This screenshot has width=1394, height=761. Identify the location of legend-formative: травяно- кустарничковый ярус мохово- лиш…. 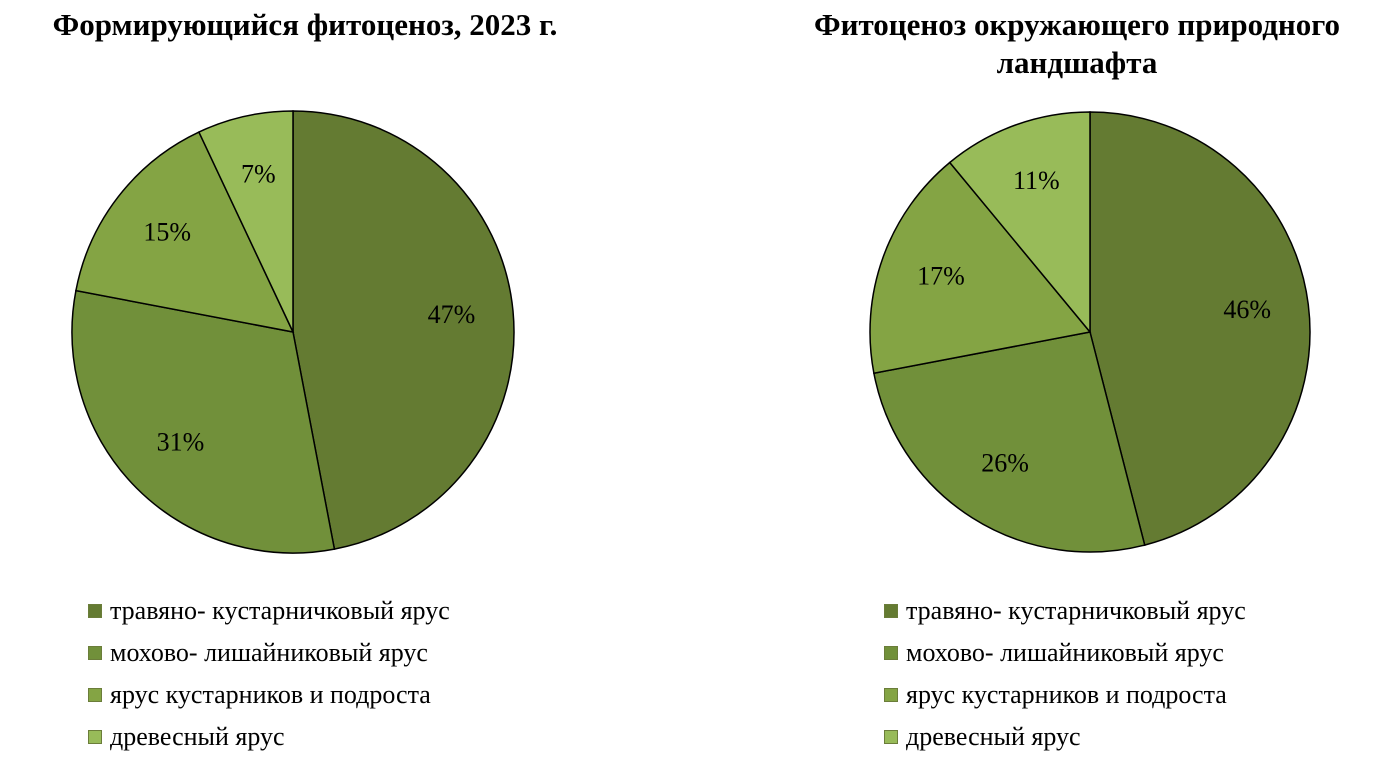
(269, 674).